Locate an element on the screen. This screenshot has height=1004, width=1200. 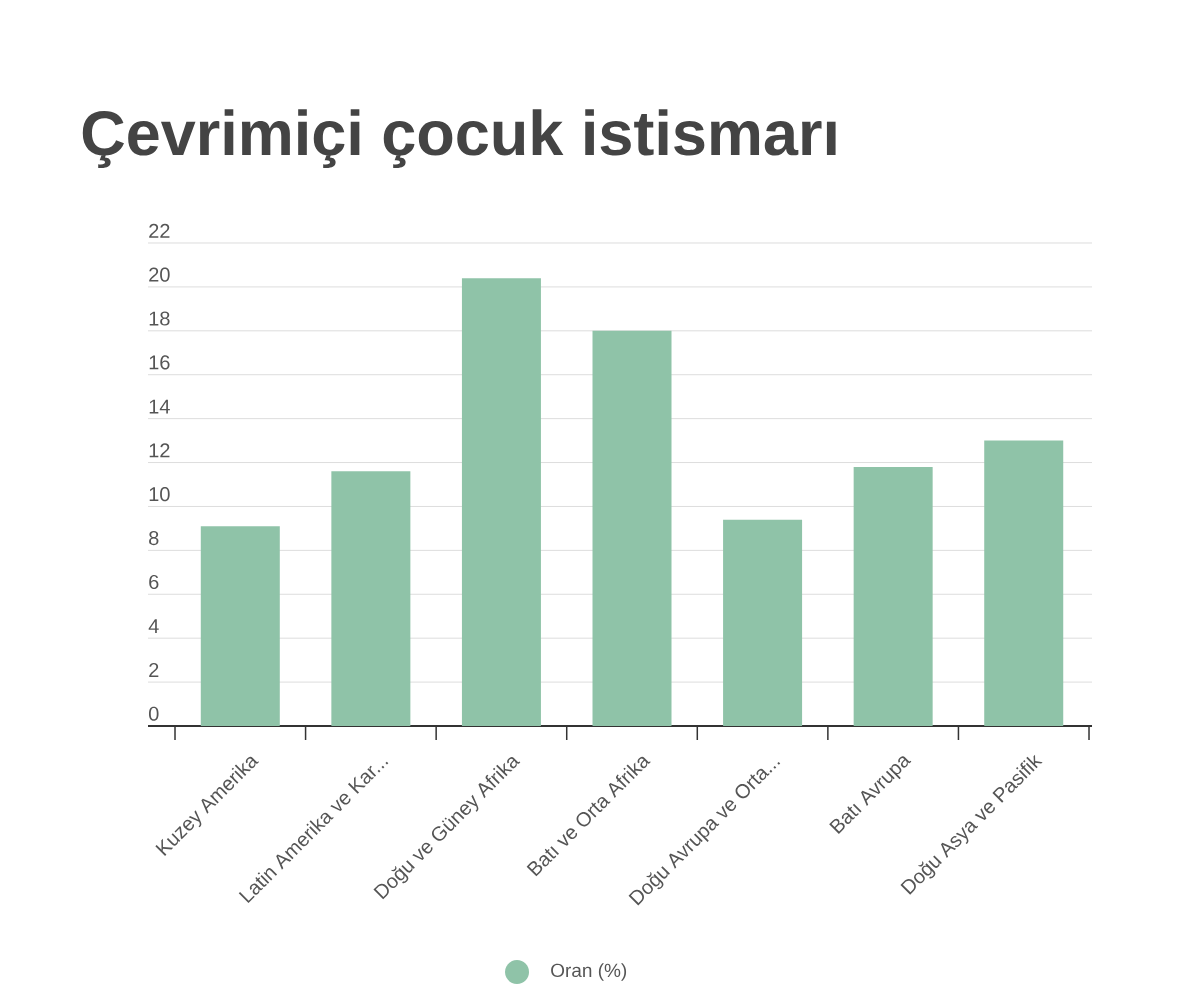
y-tick-label: 22 is located at coordinates (159, 230).